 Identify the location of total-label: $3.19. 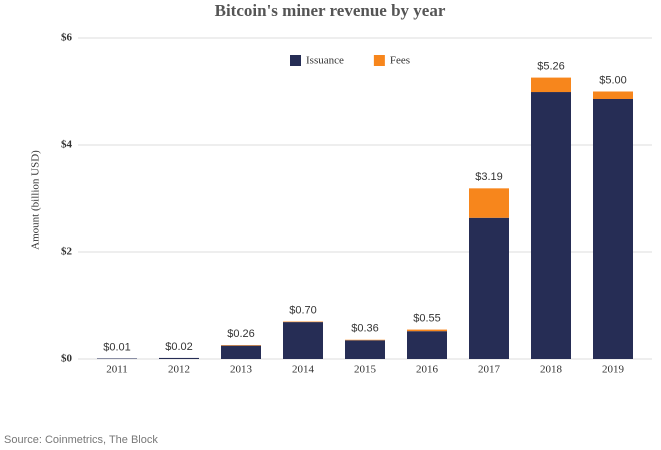
(489, 177).